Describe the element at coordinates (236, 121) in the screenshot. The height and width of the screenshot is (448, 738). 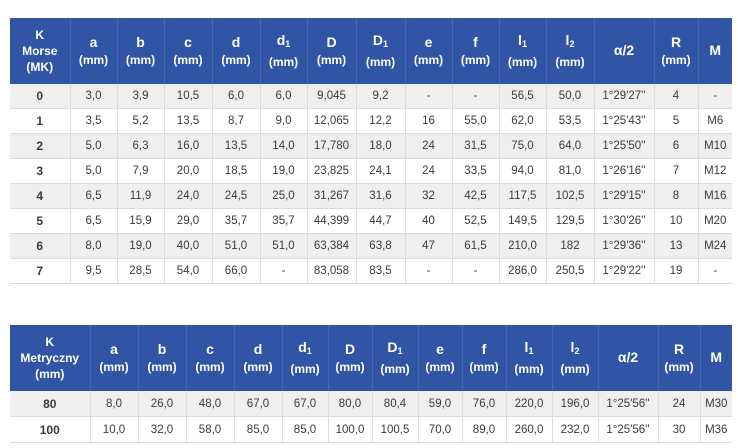
I see `table-cell: 8,7` at that location.